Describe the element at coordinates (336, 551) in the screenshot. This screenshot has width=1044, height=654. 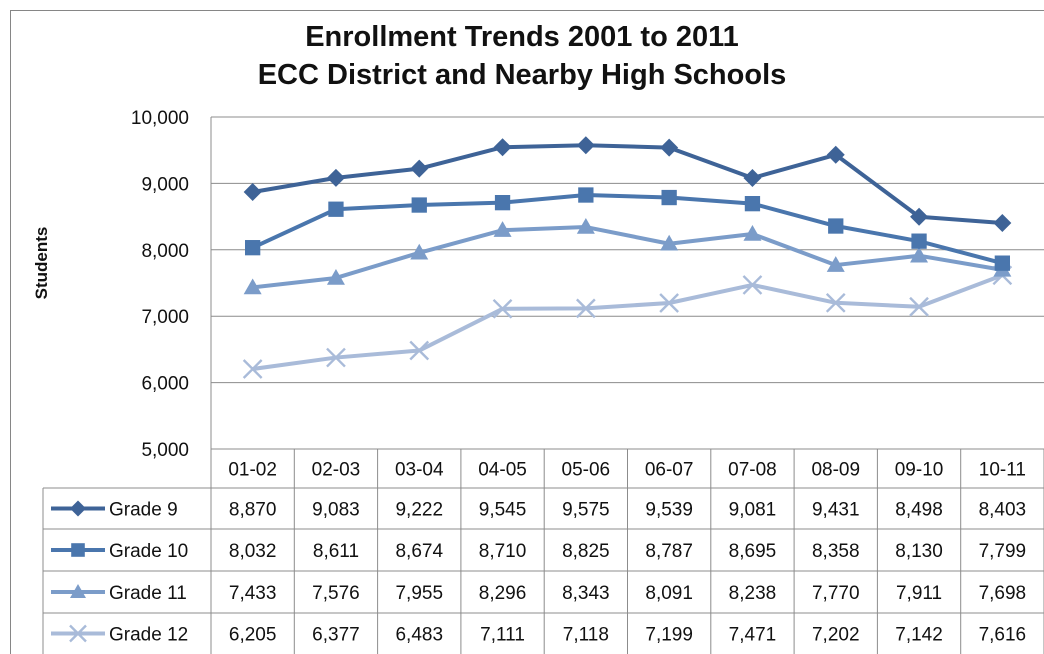
I see `table-value: 8,611` at that location.